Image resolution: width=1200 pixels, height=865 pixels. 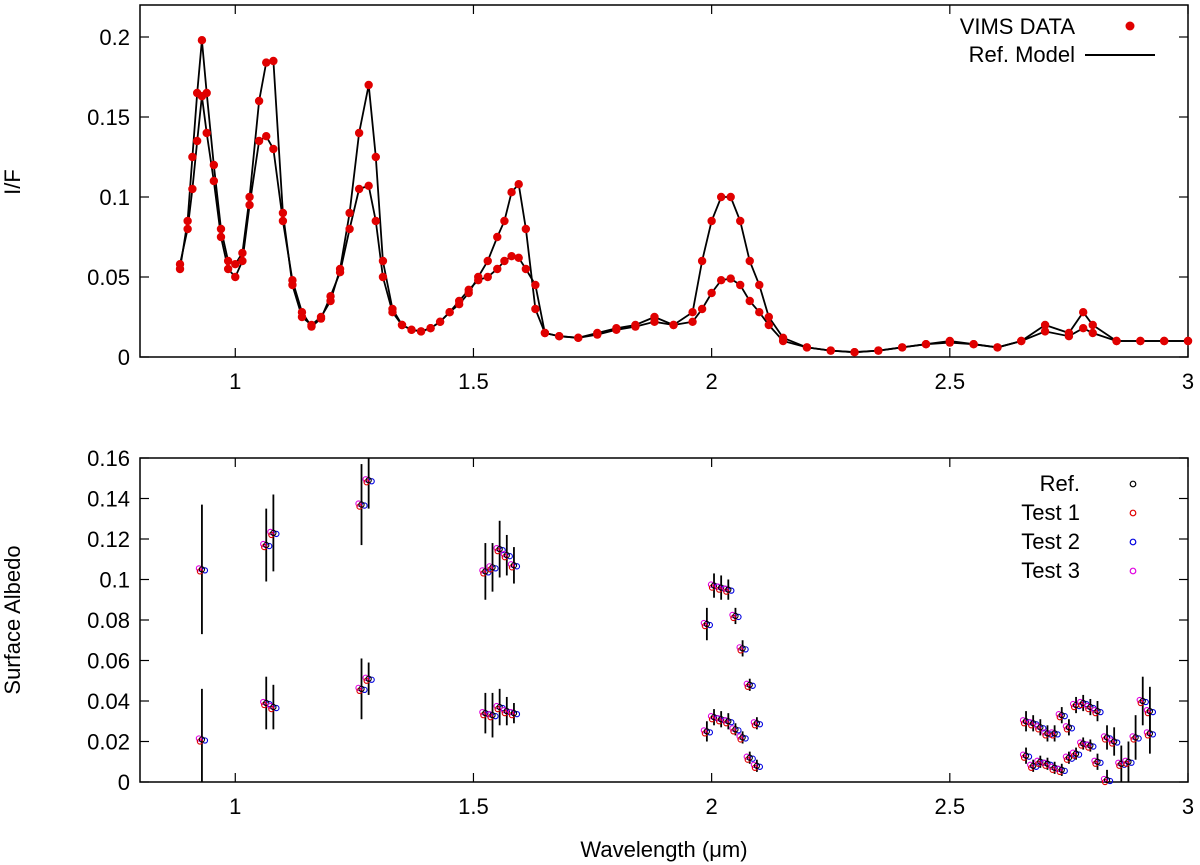 What do you see at coordinates (108, 742) in the screenshot?
I see `bottom-y-tick-label: 0.02` at bounding box center [108, 742].